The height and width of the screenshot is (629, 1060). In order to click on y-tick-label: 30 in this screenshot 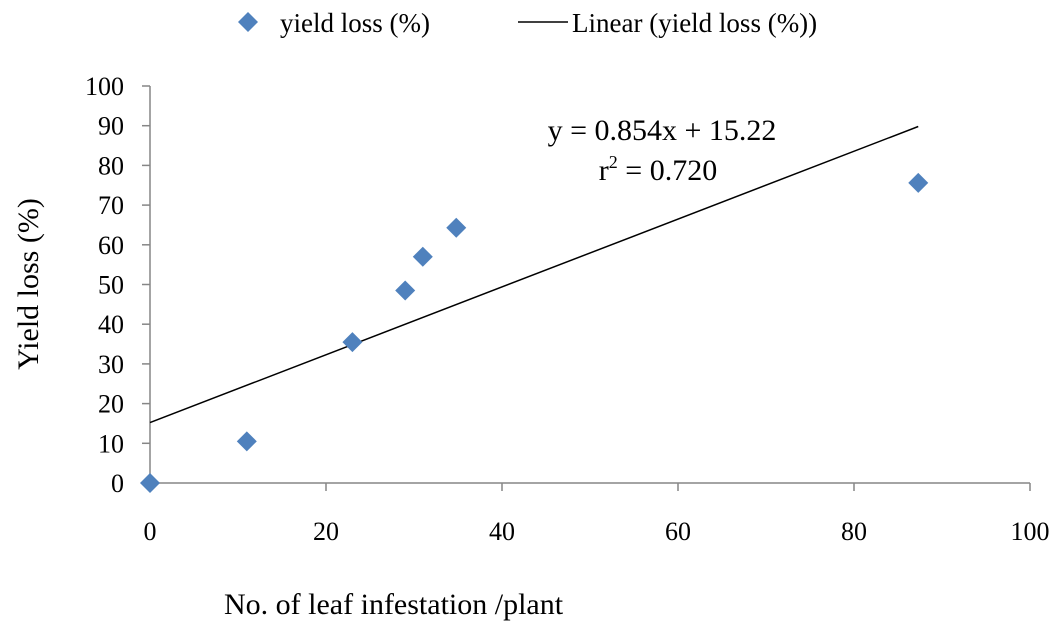, I will do `click(111, 364)`.